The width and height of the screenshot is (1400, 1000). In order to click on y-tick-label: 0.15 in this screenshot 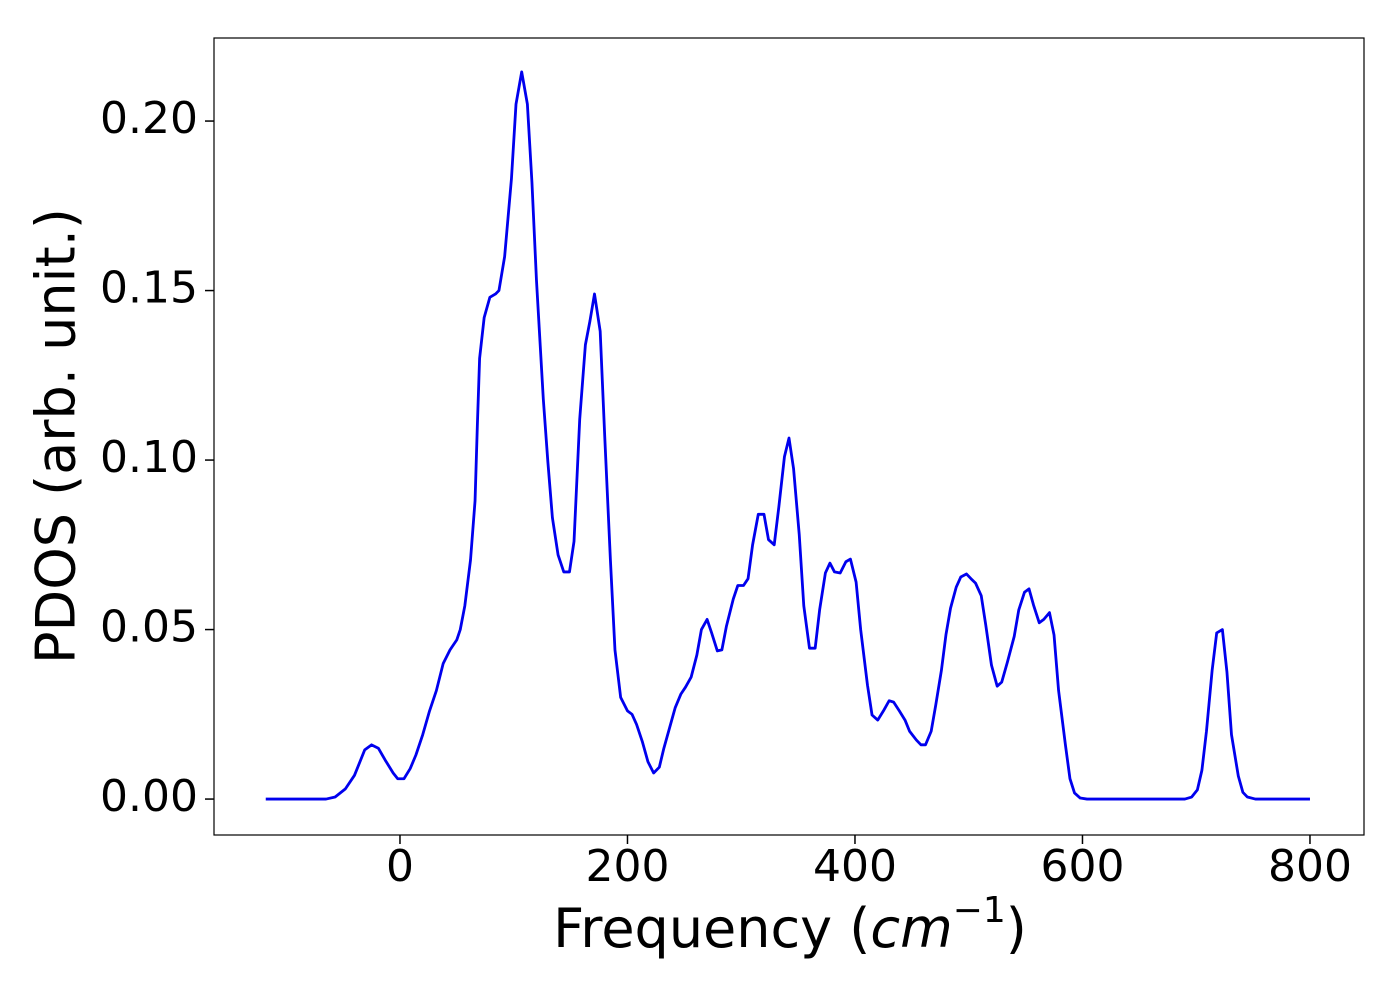, I will do `click(149, 288)`.